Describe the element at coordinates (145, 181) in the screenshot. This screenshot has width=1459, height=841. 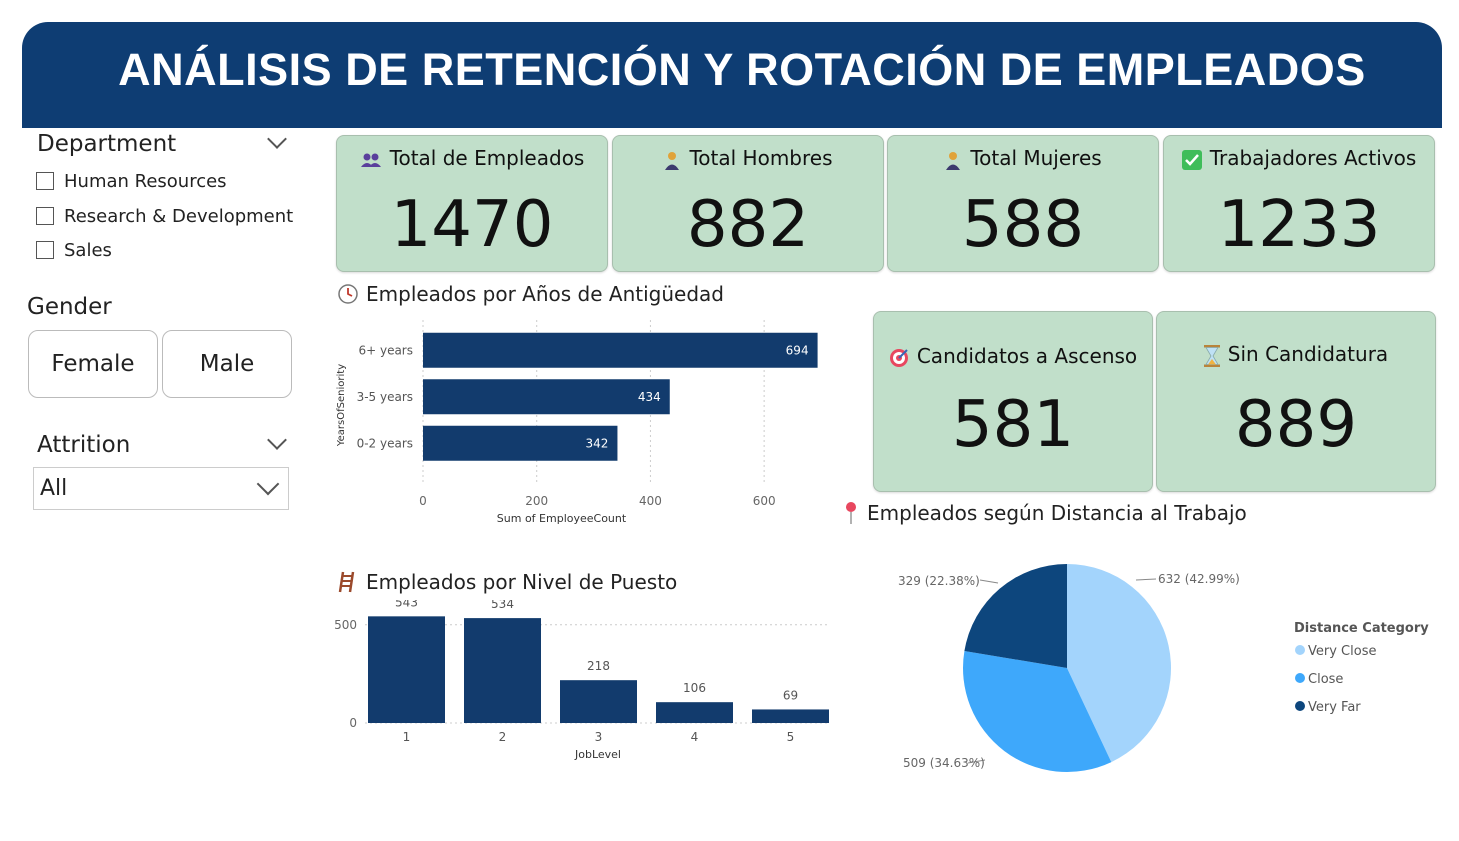
I see `department-option-label: Human Resources` at that location.